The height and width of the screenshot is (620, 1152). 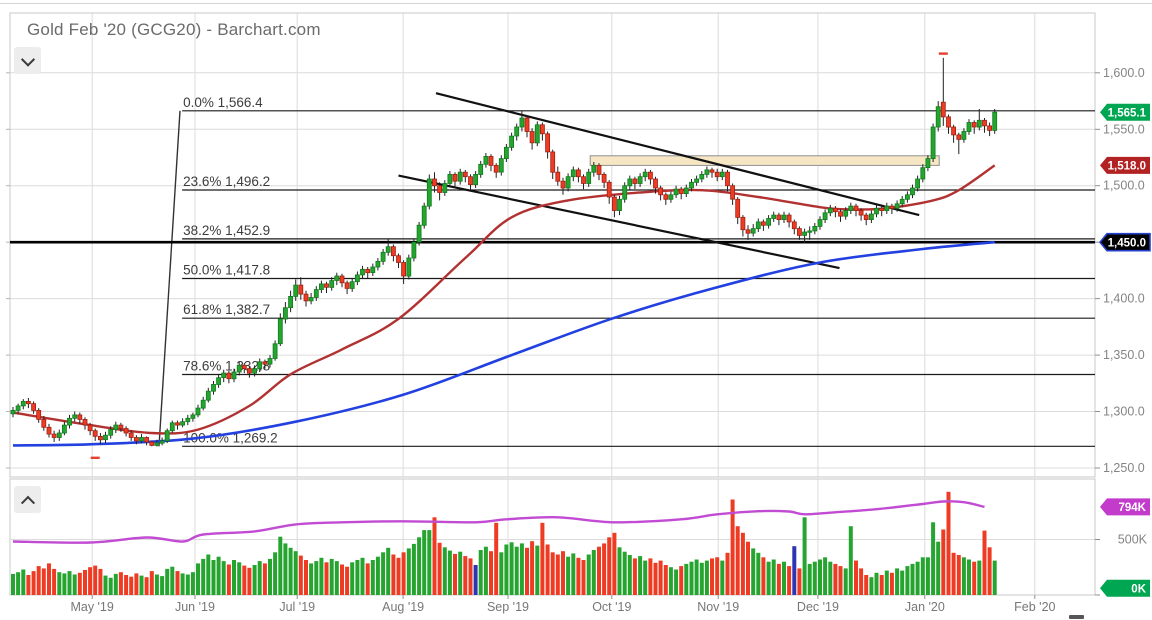 What do you see at coordinates (1127, 113) in the screenshot?
I see `svg-text: 1,565.1` at bounding box center [1127, 113].